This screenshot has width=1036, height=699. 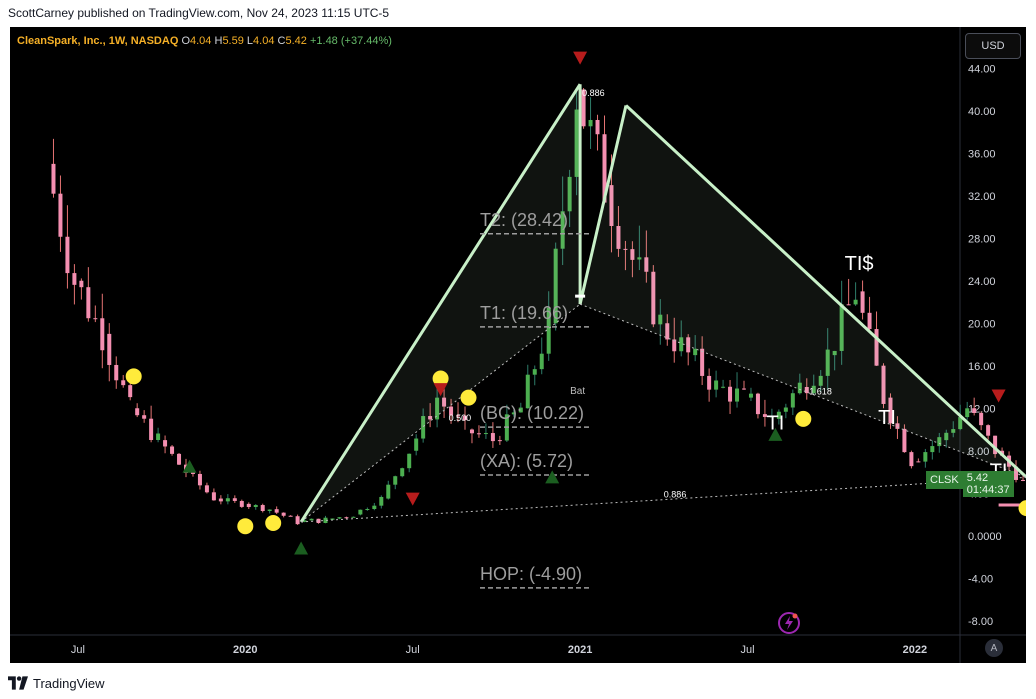 What do you see at coordinates (980, 579) in the screenshot?
I see `y-tick-label: -4.00` at bounding box center [980, 579].